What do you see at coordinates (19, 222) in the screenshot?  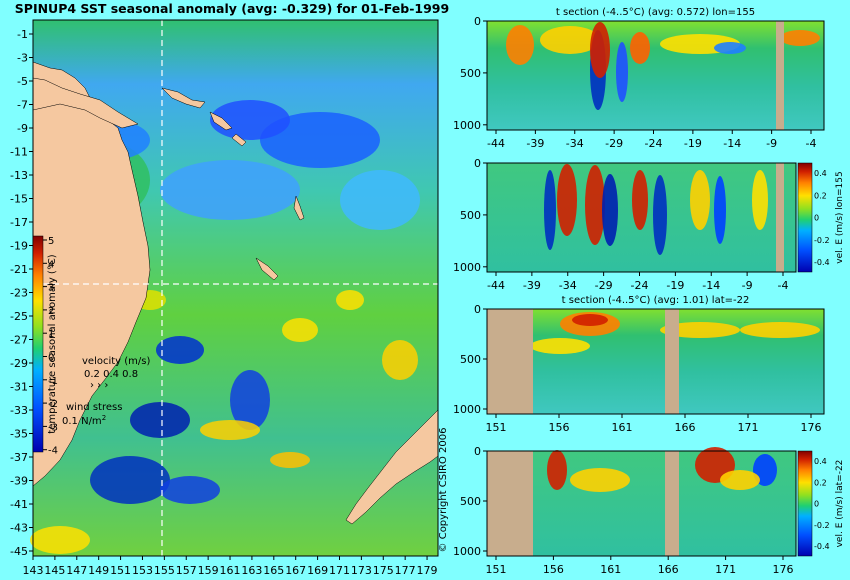 I see `map-y-tick-label: -17` at bounding box center [19, 222].